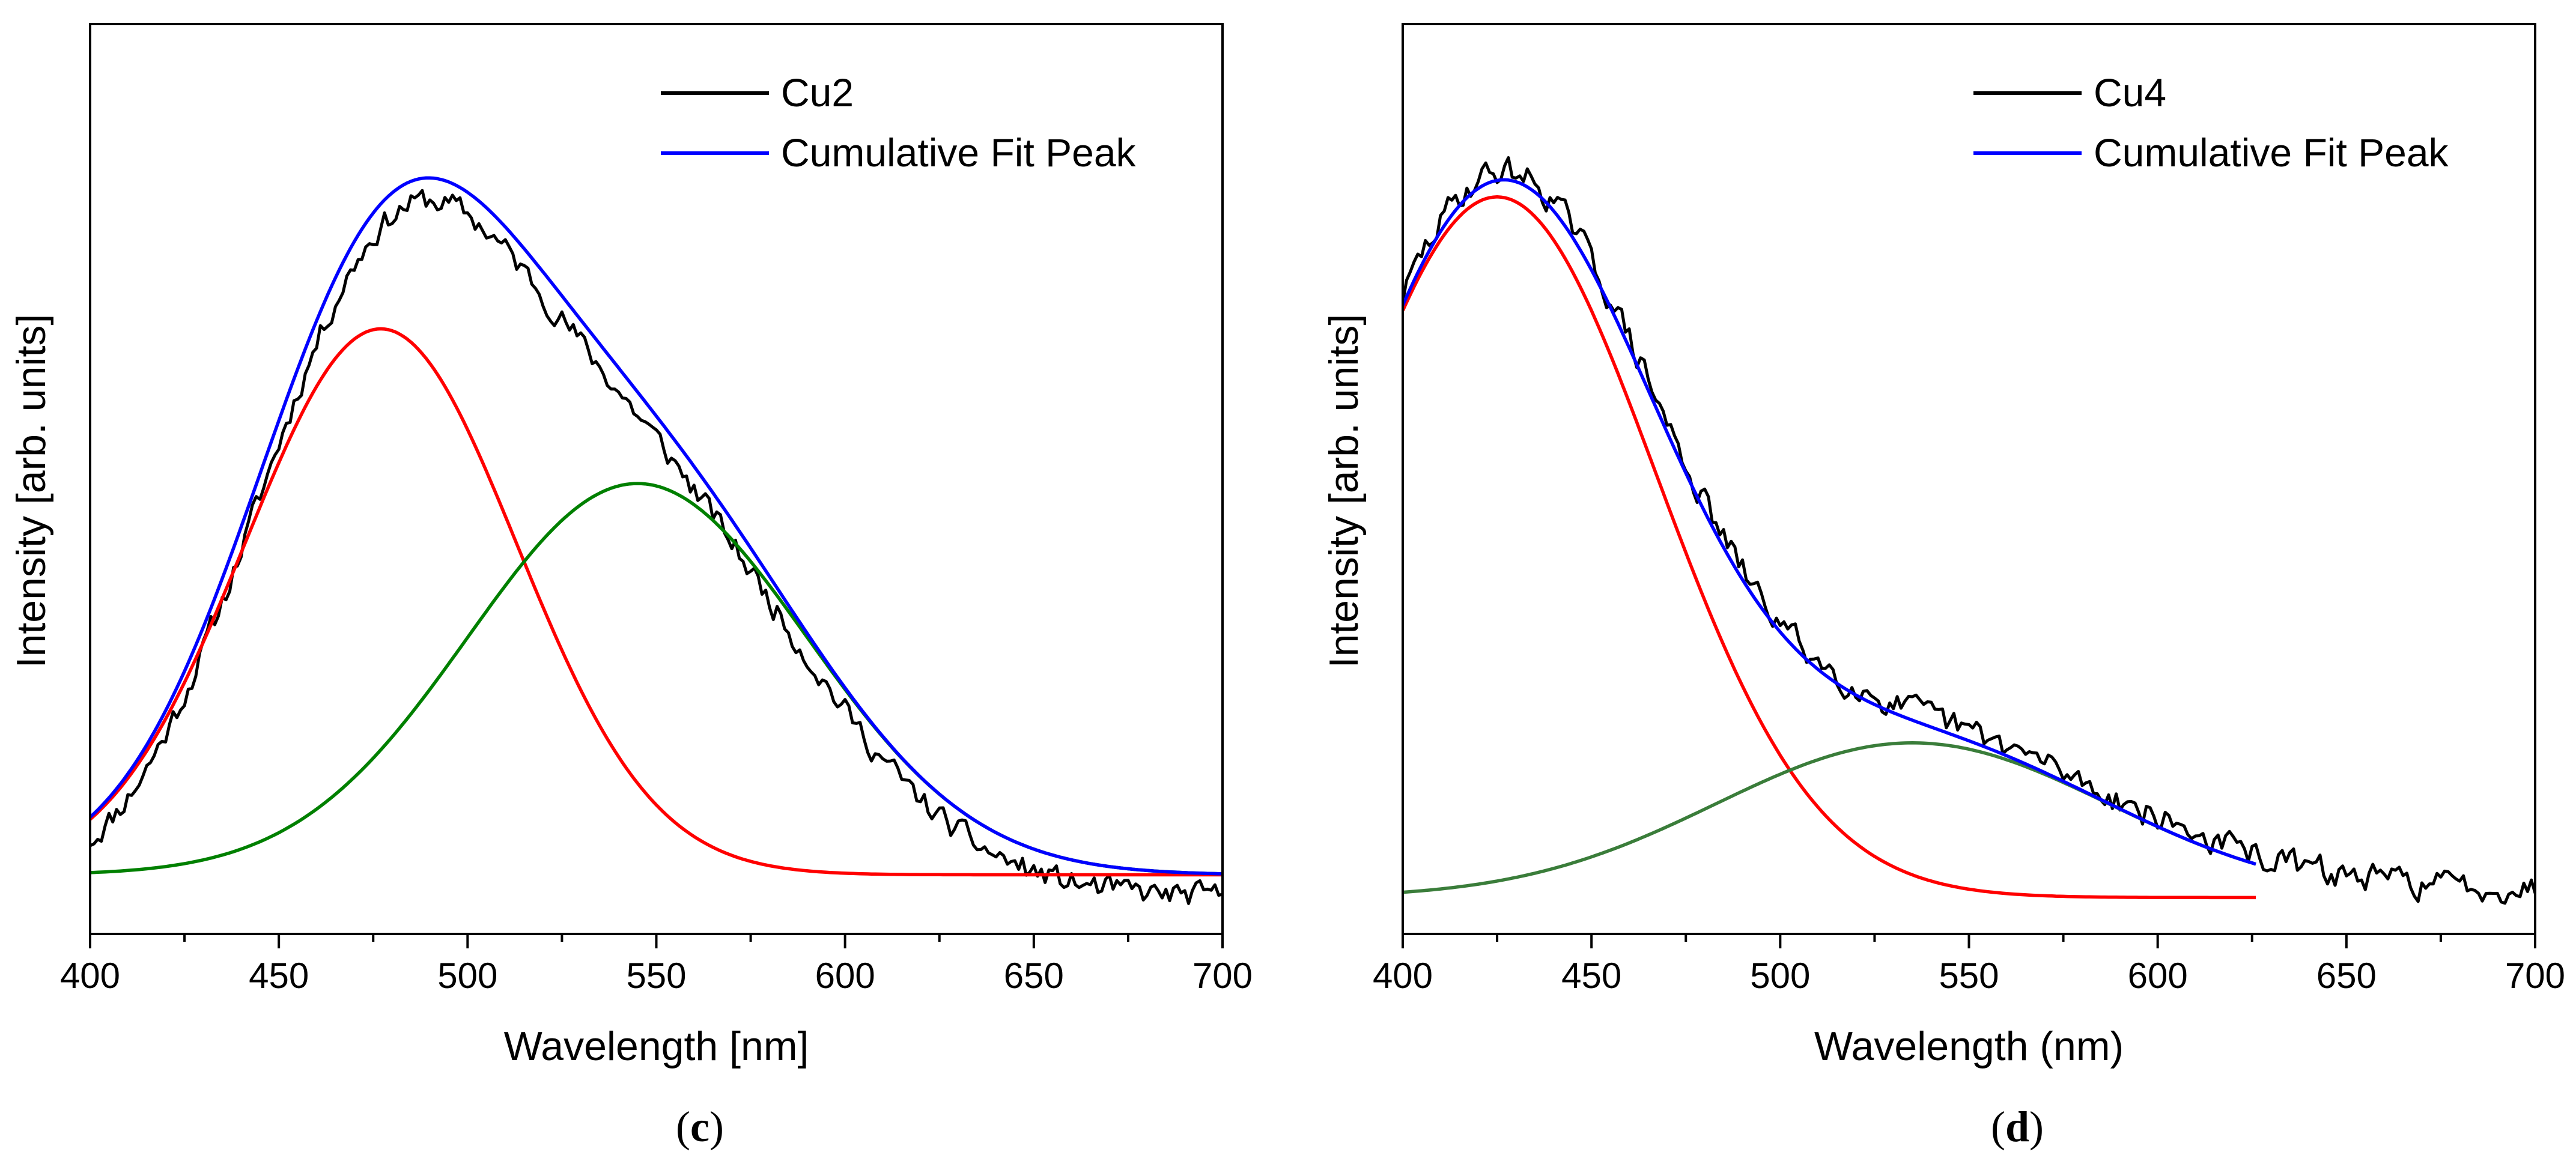  Describe the element at coordinates (2130, 92) in the screenshot. I see `legend-label: Cu4` at that location.